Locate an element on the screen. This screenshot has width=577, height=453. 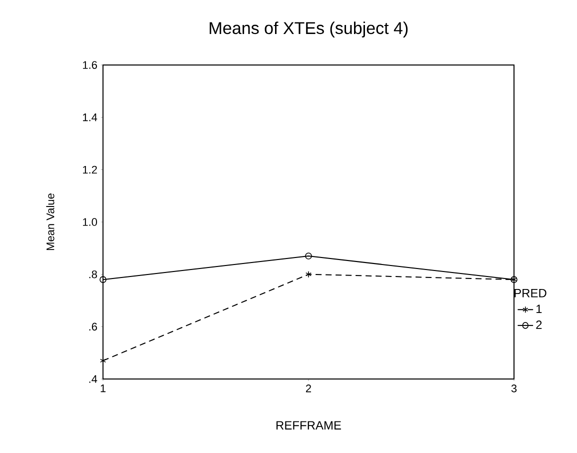
x-axis-title: REFFRAME is located at coordinates (308, 425).